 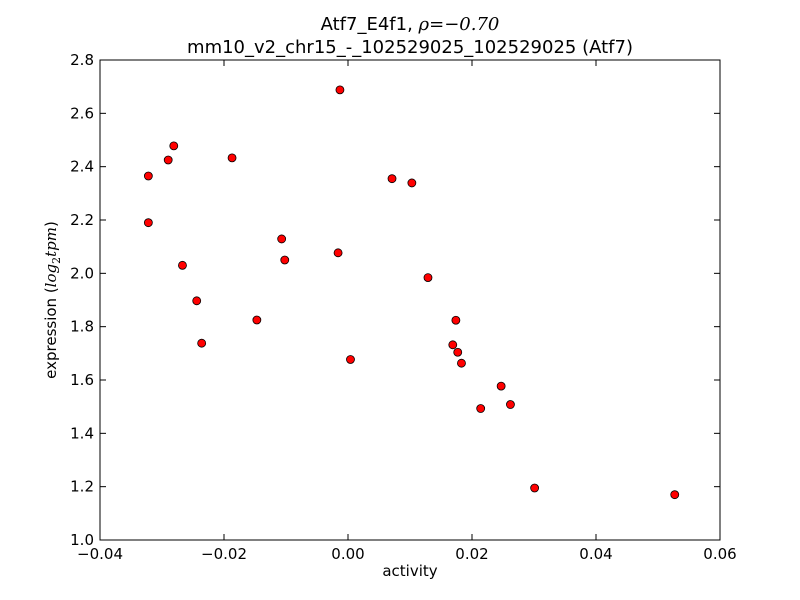 I want to click on y-tick-label: 2.2, so click(x=82, y=220).